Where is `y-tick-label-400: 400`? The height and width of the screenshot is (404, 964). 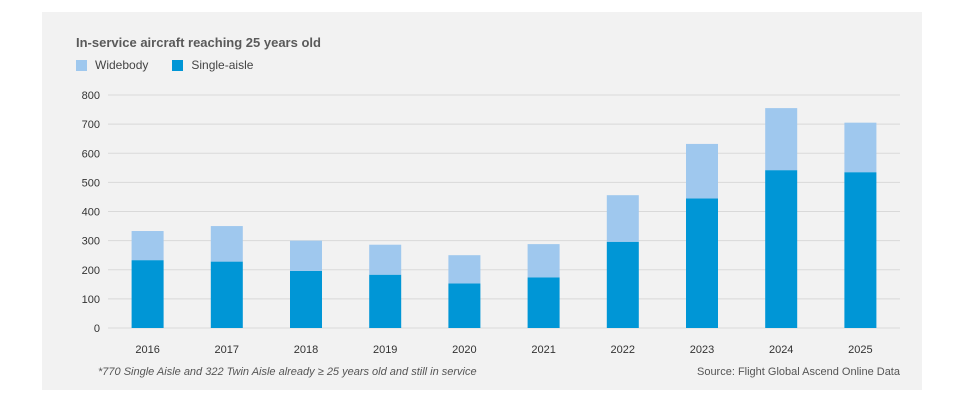 y-tick-label-400: 400 is located at coordinates (91, 213).